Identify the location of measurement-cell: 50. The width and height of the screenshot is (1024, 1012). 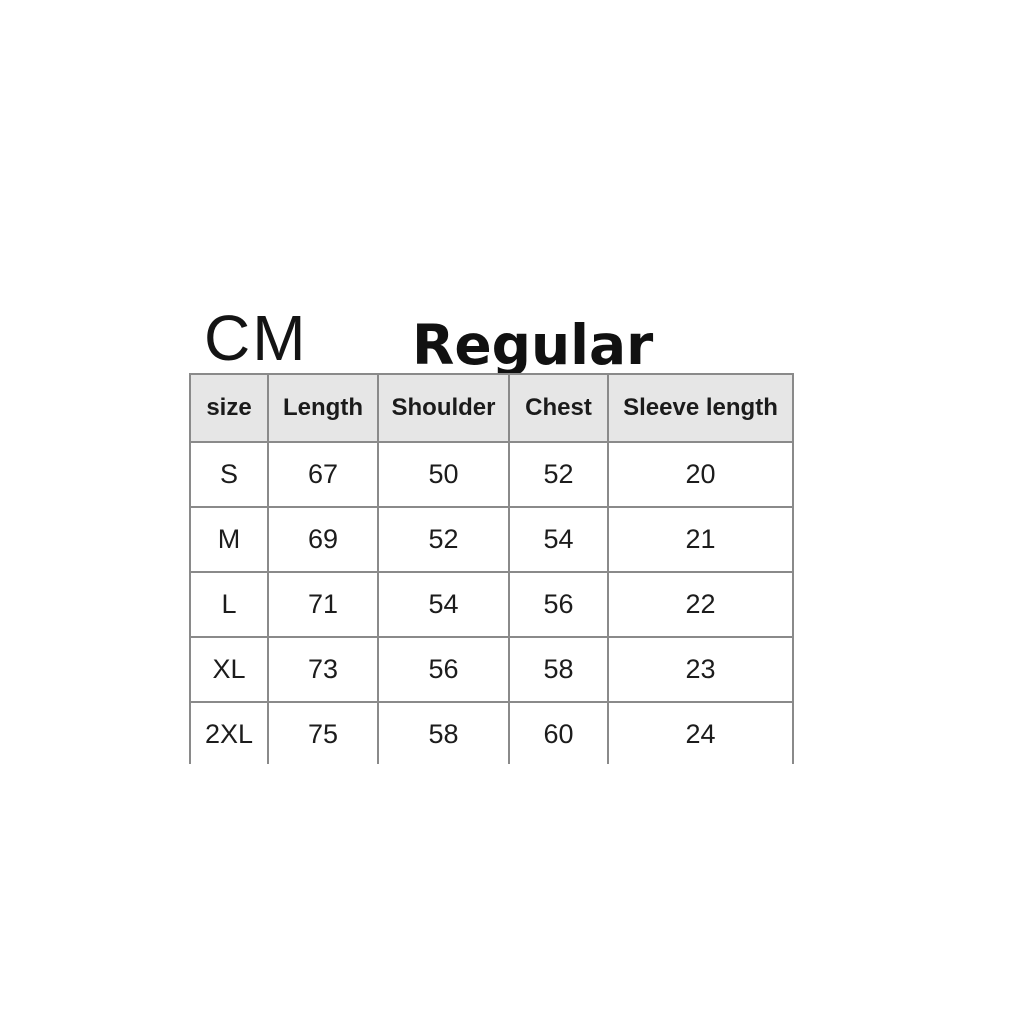
(443, 474).